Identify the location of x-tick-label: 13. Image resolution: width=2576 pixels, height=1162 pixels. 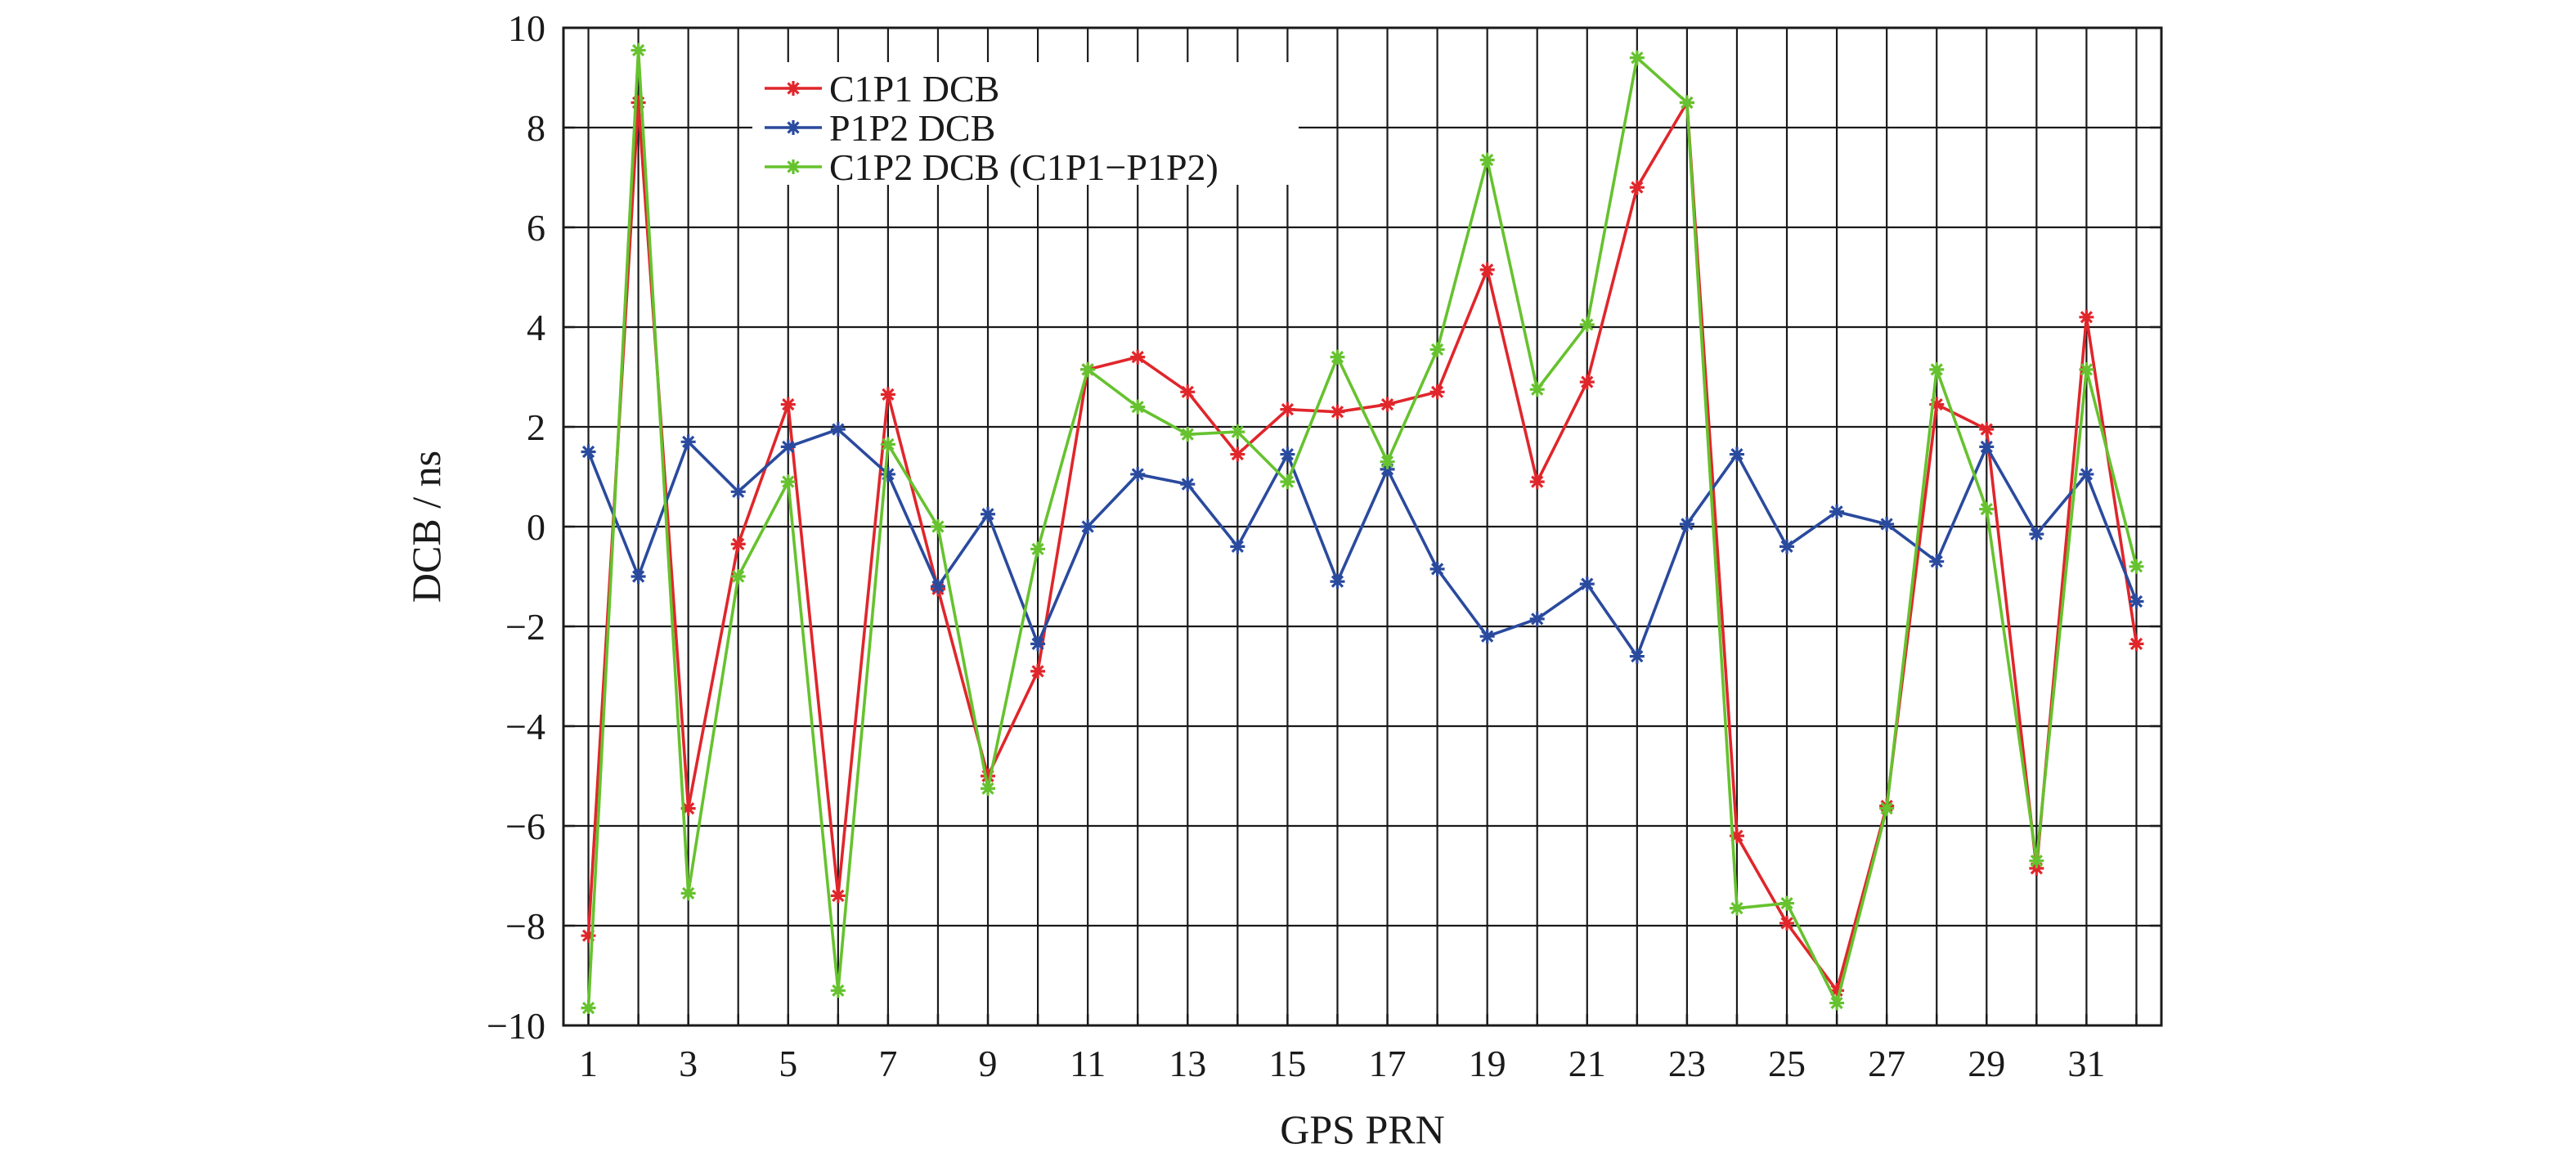
(1187, 1063).